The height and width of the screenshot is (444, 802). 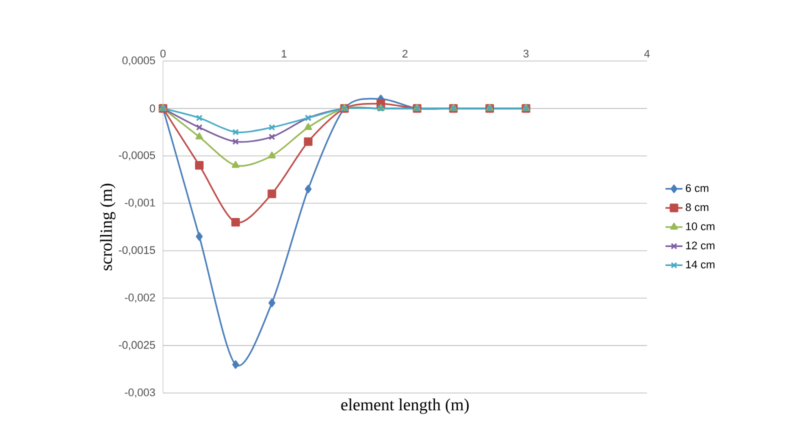 What do you see at coordinates (153, 108) in the screenshot?
I see `y-tick-label: 0` at bounding box center [153, 108].